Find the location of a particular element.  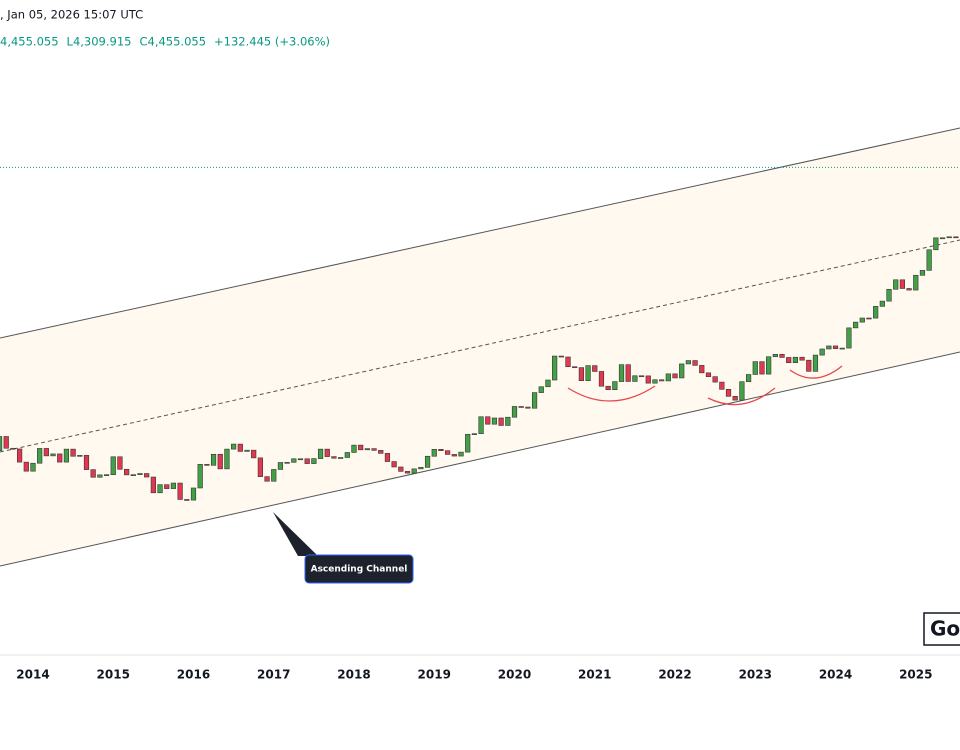

logo-box is located at coordinates (941, 629).